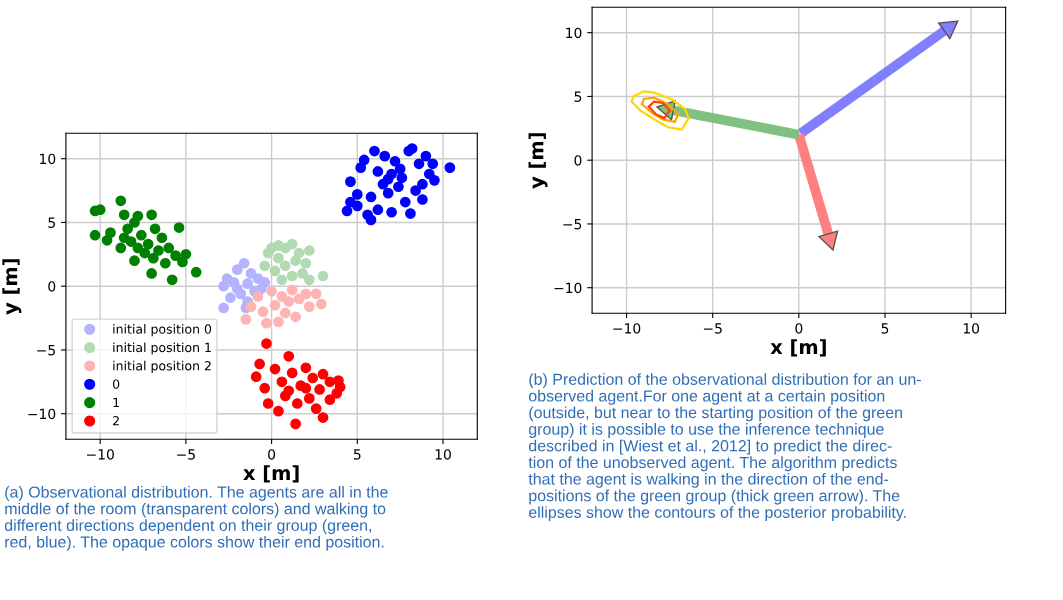 The height and width of the screenshot is (600, 1063). Describe the element at coordinates (116, 421) in the screenshot. I see `legend-label: 2` at that location.